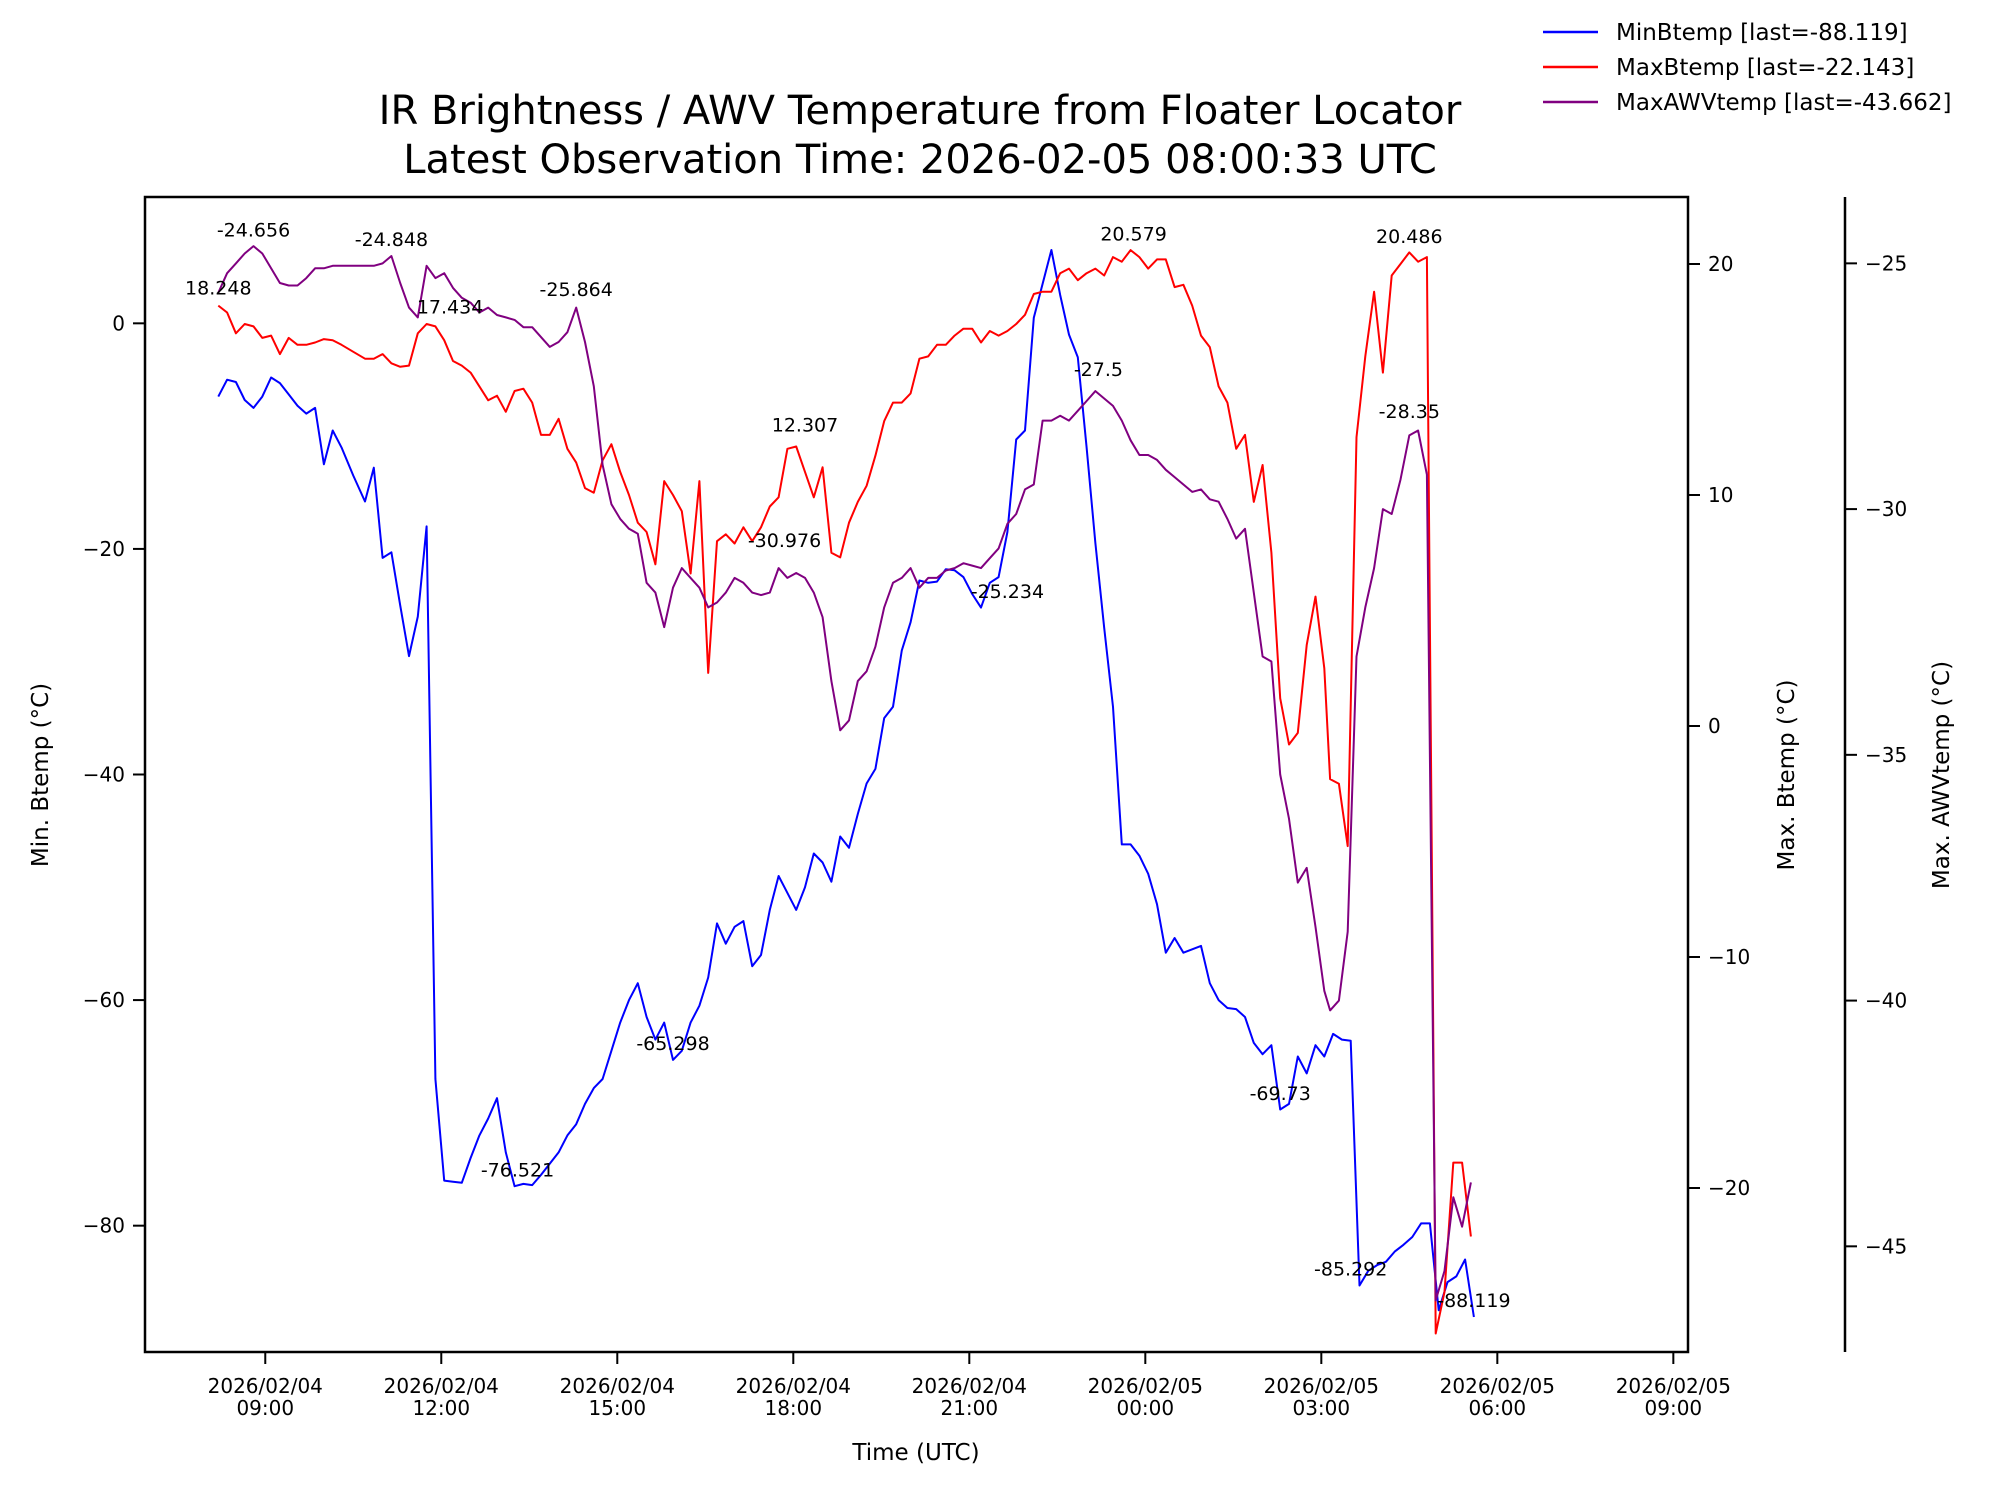  Describe the element at coordinates (617, 1408) in the screenshot. I see `x-tick-label-time: 15:00` at that location.